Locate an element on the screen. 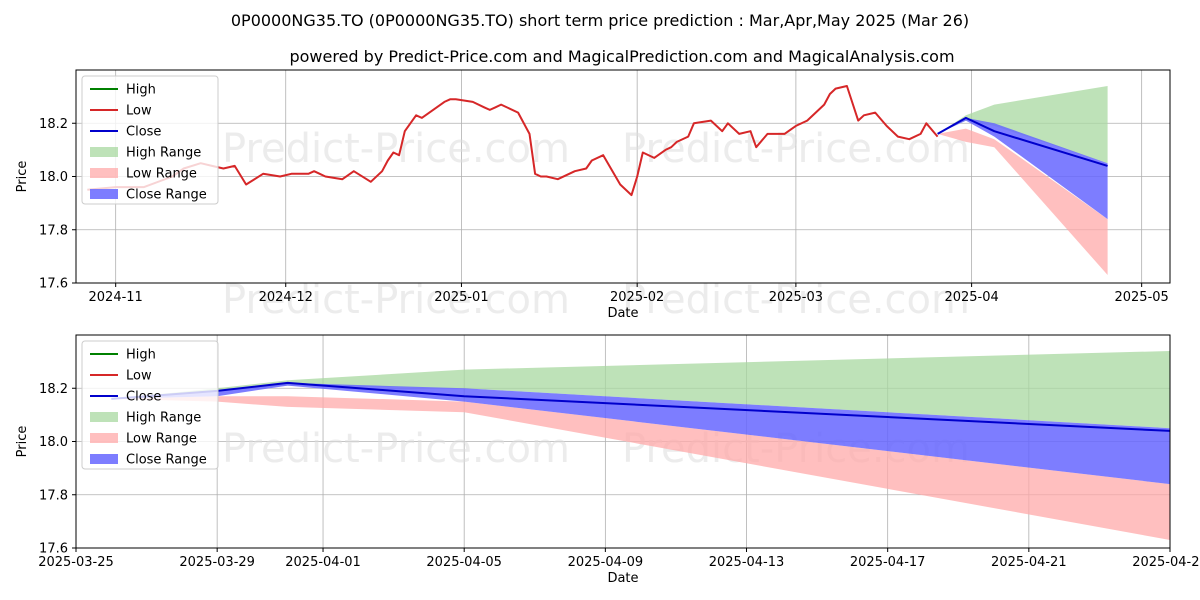  x-tick-label: 2025-03-25 is located at coordinates (76, 562).